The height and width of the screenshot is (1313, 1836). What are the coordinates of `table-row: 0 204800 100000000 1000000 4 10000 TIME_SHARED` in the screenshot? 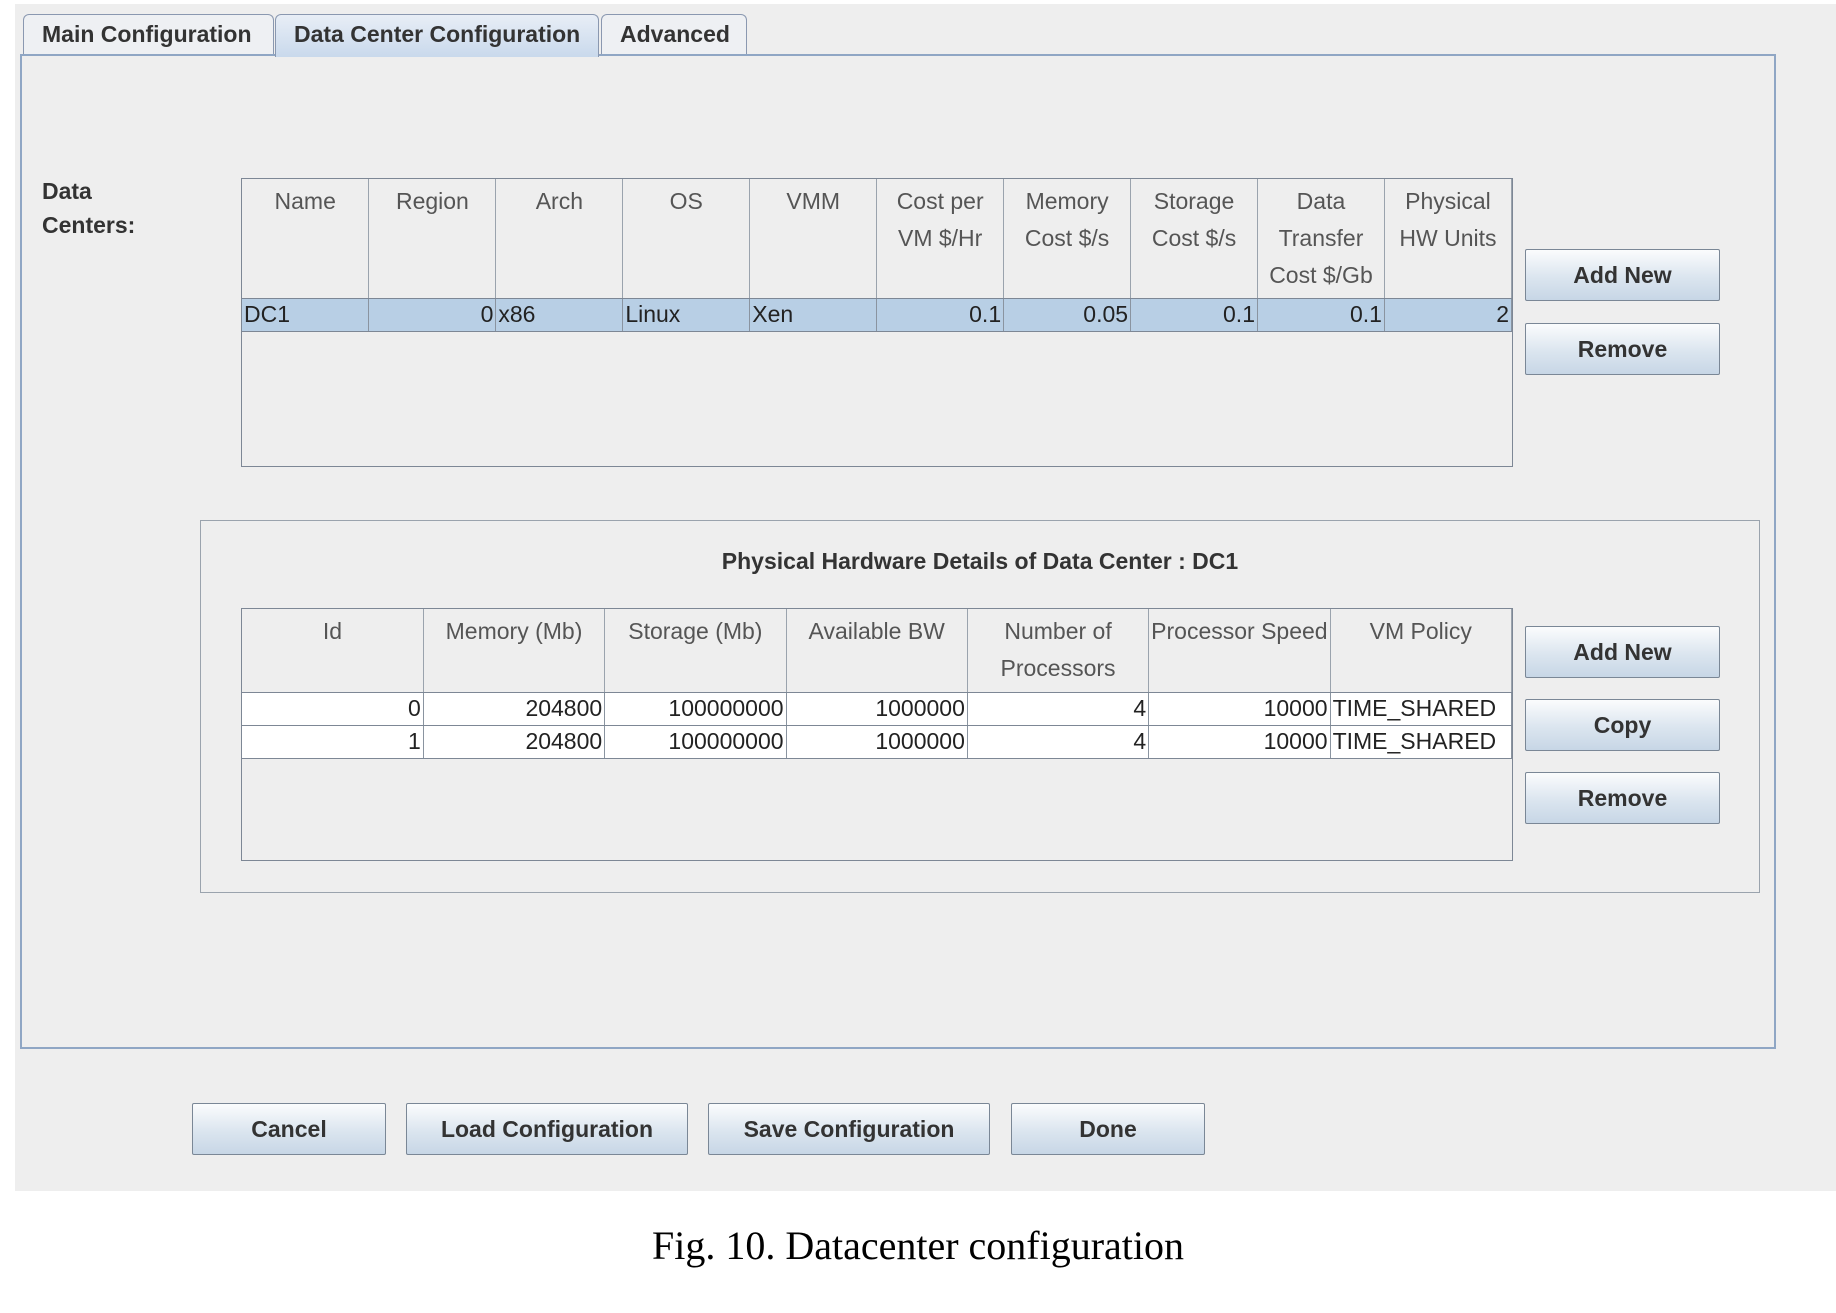 It's located at (877, 709).